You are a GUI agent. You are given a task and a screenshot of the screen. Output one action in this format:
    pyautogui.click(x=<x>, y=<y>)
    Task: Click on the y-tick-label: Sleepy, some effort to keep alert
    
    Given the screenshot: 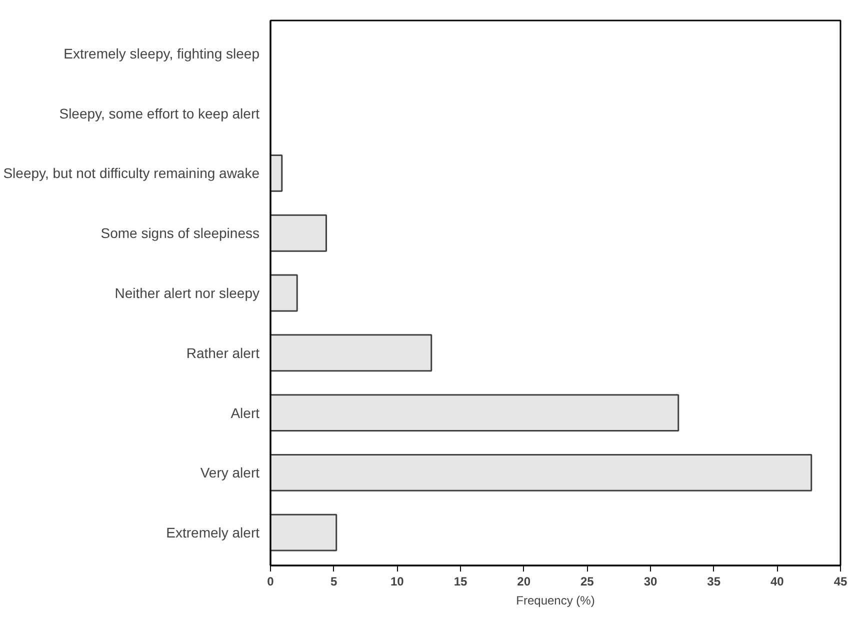 What is the action you would take?
    pyautogui.click(x=159, y=113)
    